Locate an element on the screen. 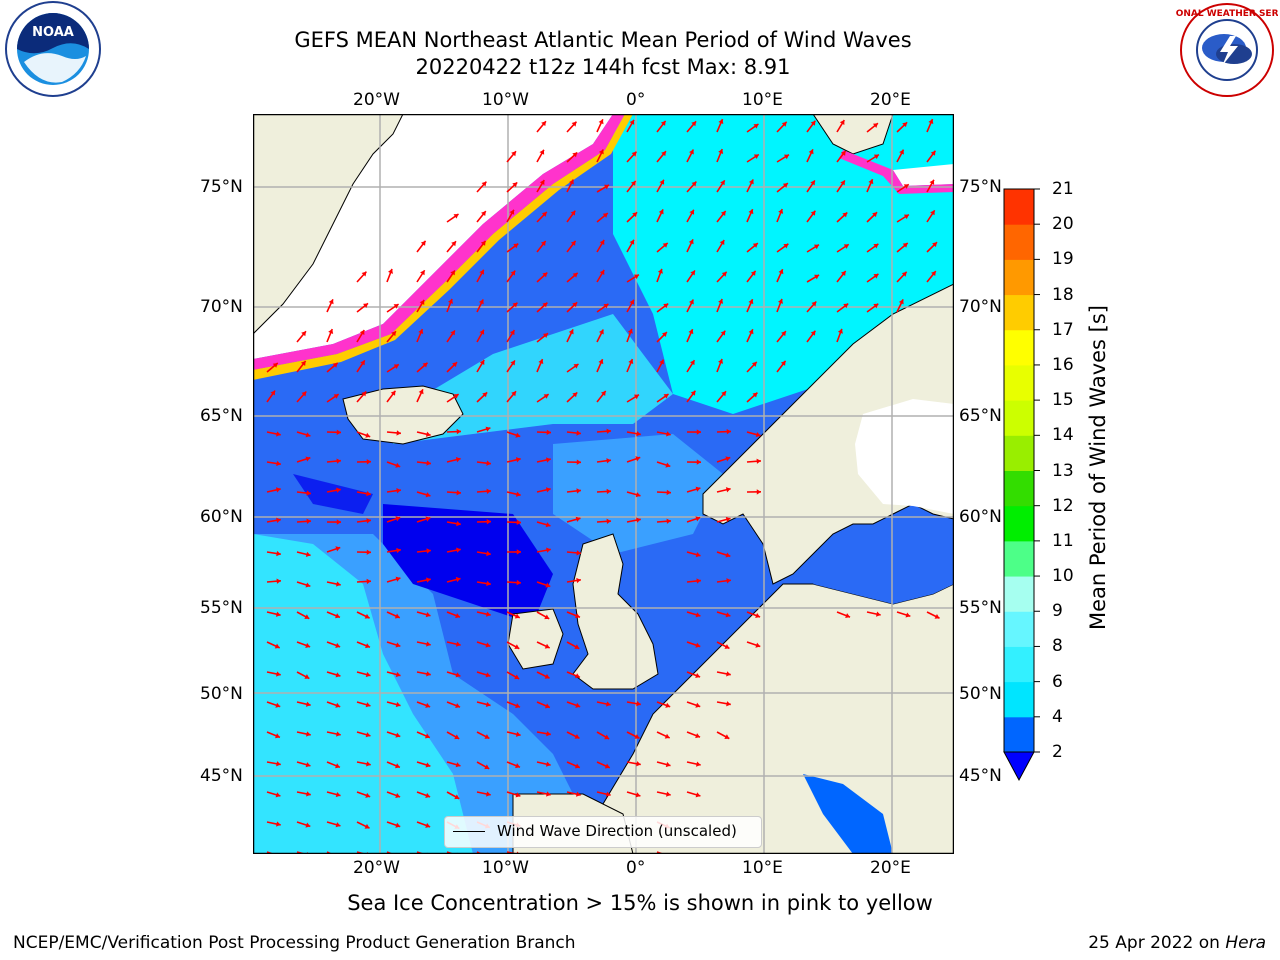 This screenshot has width=1280, height=960. colorbar-tick-label: 10 is located at coordinates (1063, 576).